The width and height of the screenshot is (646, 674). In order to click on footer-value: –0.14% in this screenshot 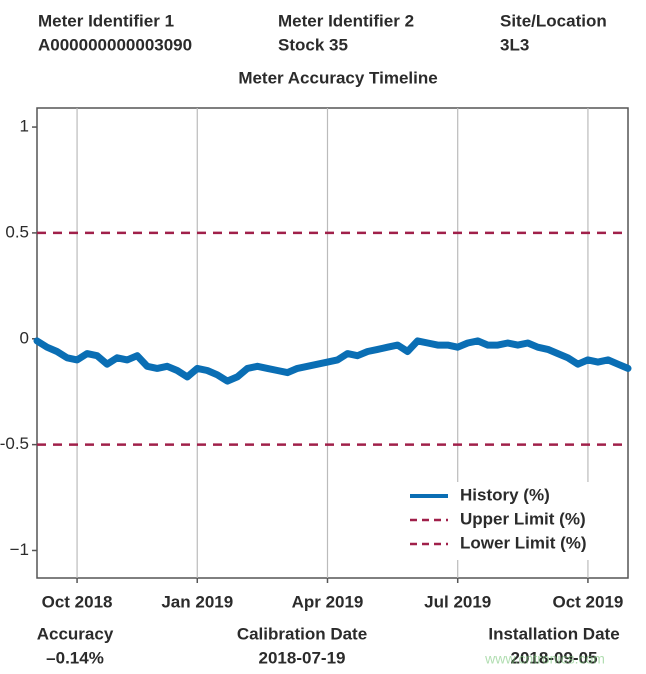, I will do `click(75, 657)`.